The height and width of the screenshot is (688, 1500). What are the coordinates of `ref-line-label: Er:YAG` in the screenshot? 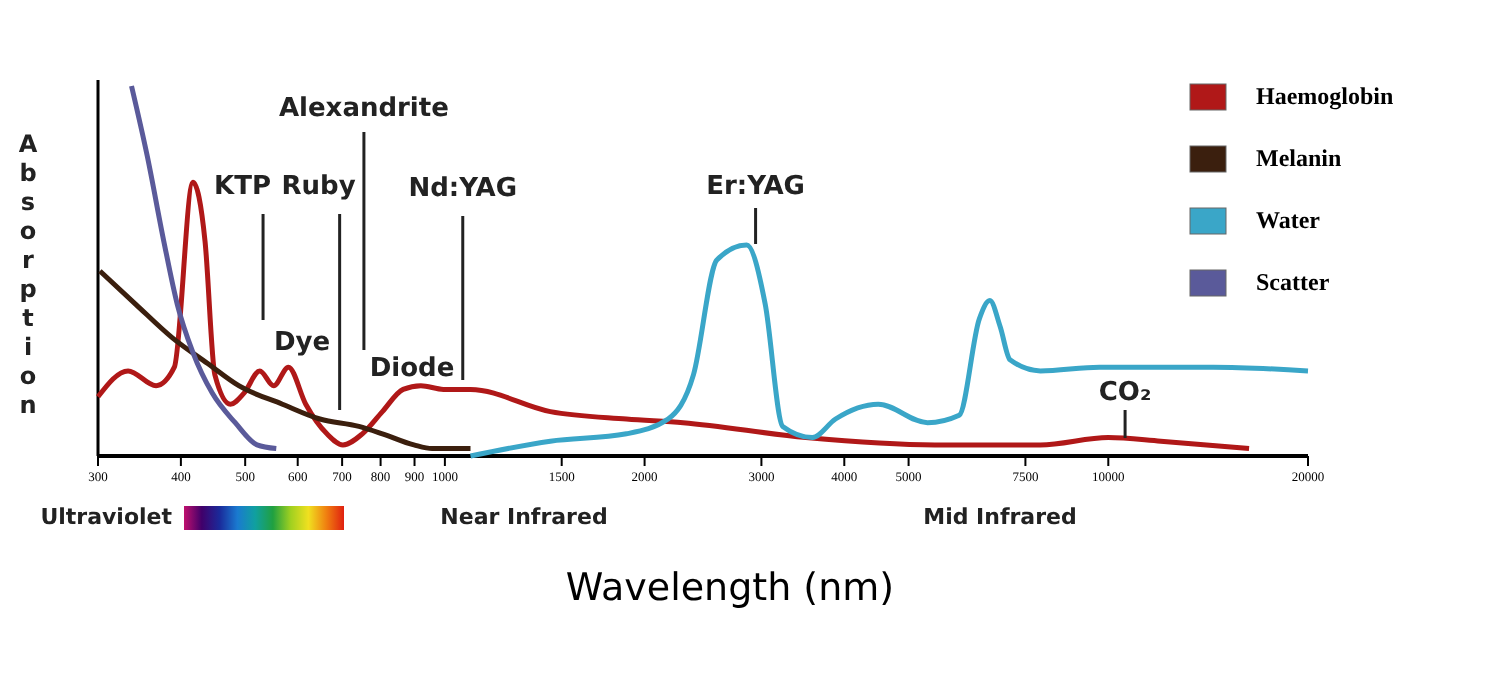 It's located at (755, 187).